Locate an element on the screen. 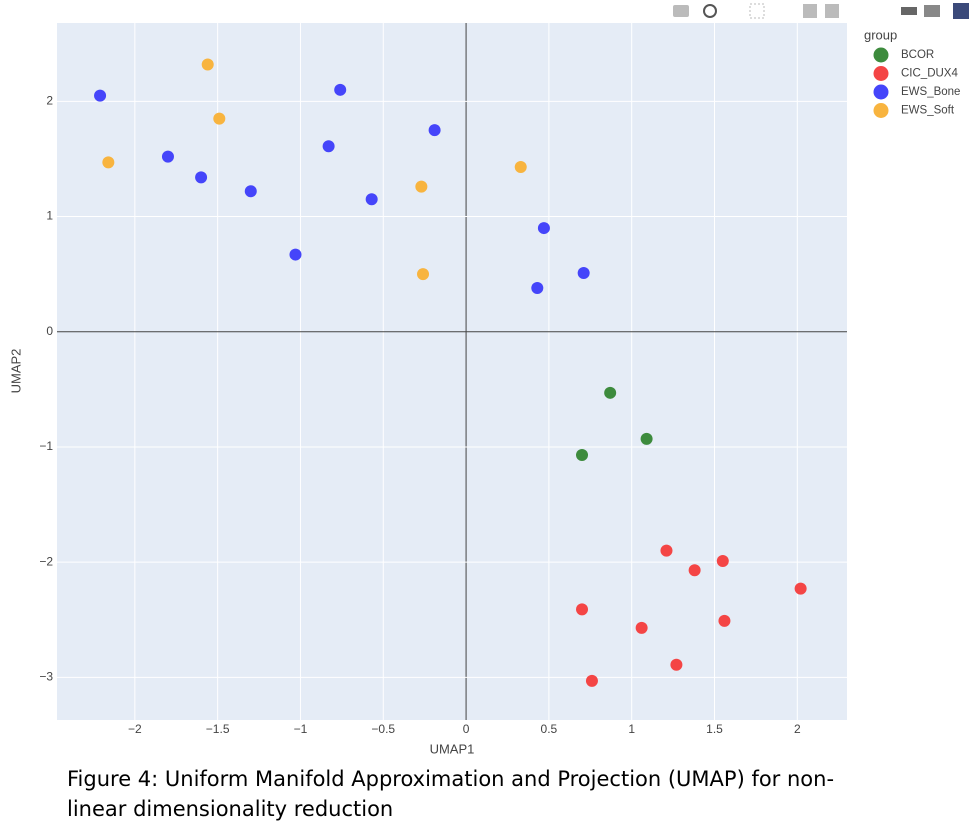  x-tick-label: −1.5 is located at coordinates (218, 729).